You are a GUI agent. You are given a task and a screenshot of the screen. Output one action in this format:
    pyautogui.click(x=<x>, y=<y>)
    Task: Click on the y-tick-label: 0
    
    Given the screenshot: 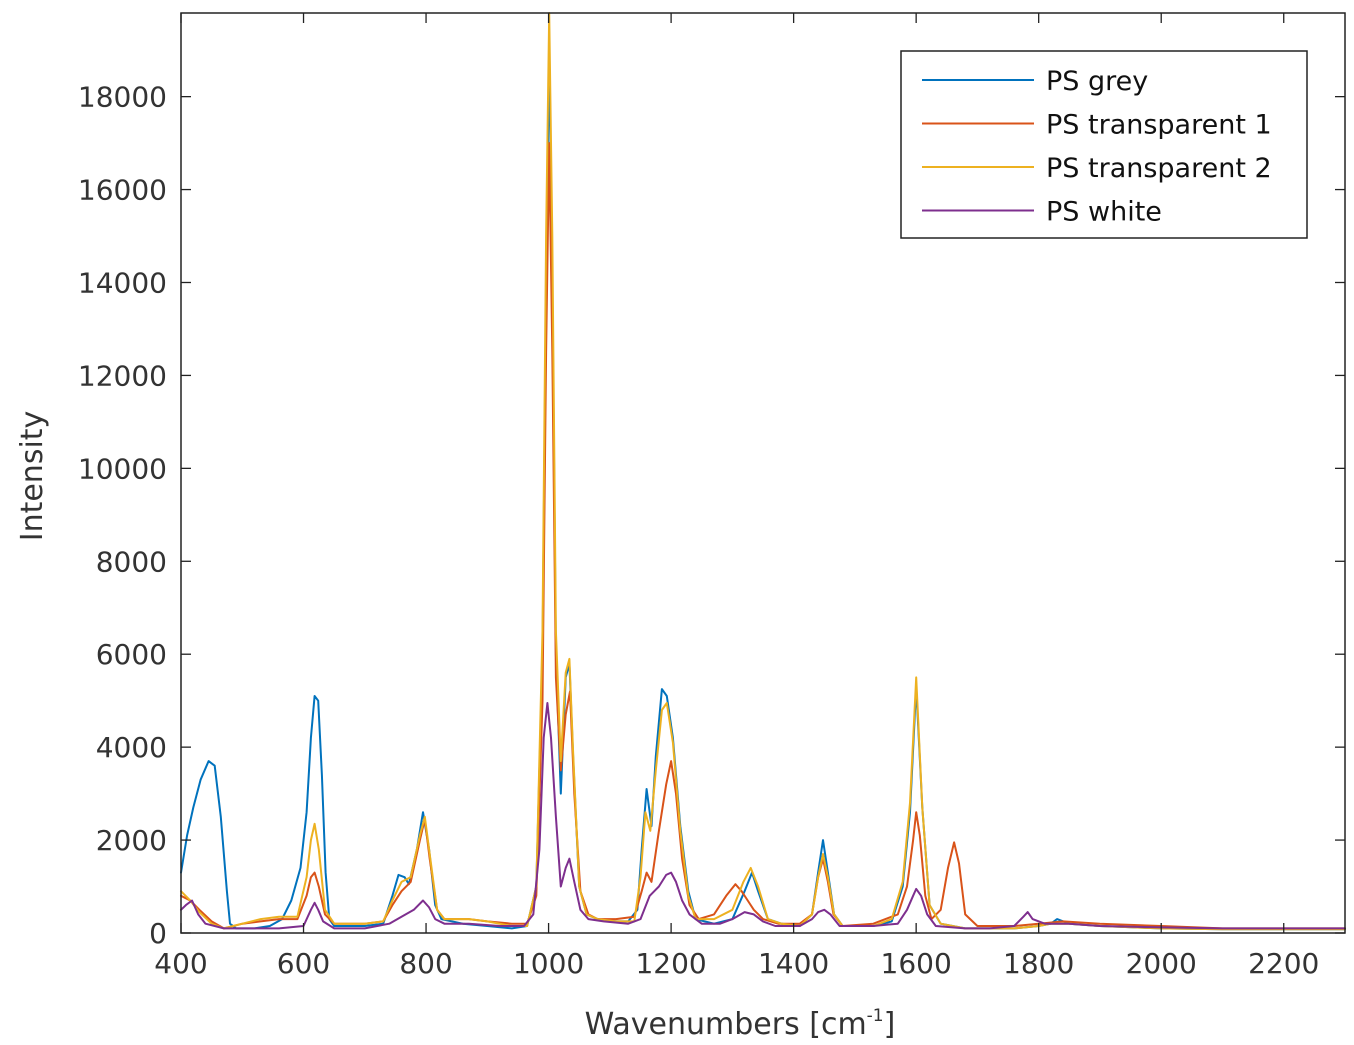 What is the action you would take?
    pyautogui.click(x=158, y=933)
    